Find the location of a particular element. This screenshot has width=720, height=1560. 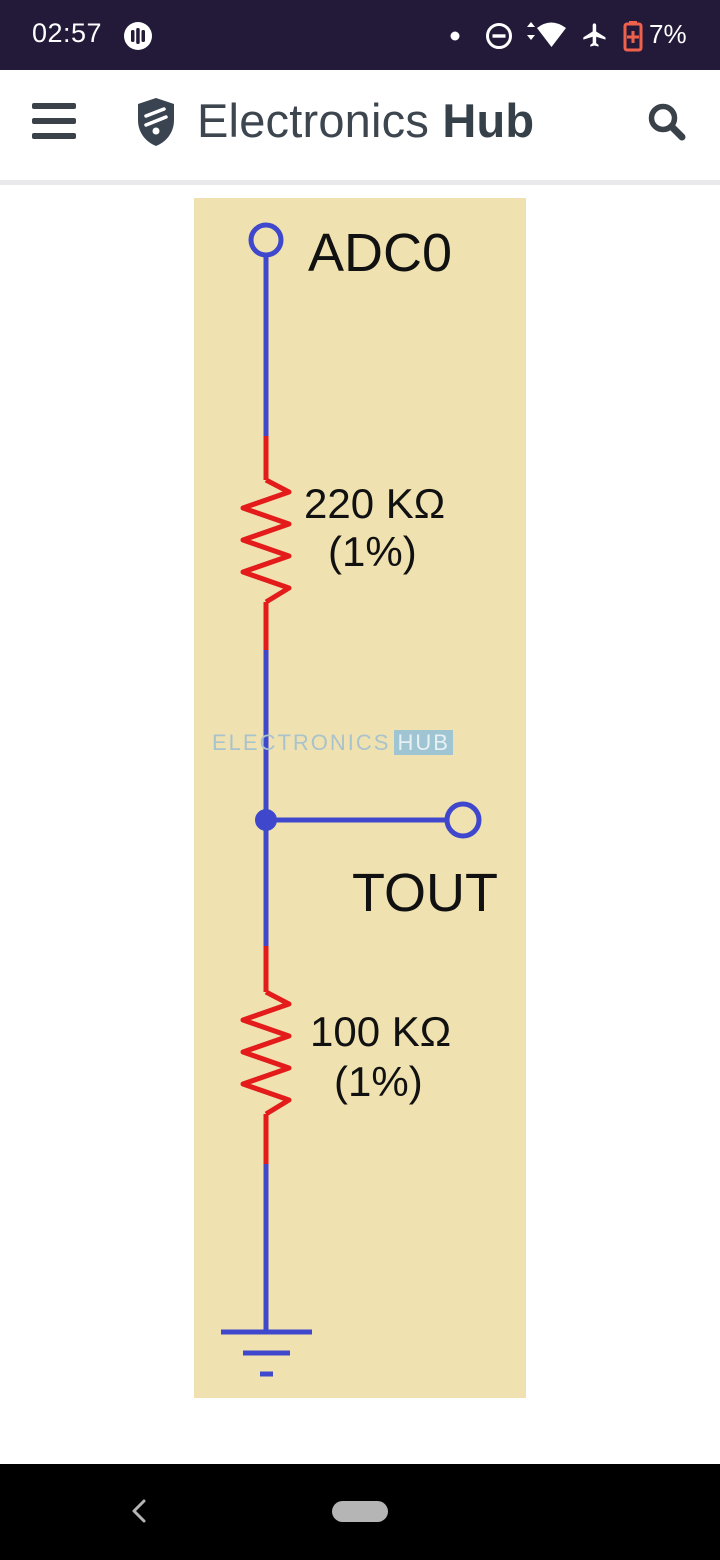

adc0-terminal is located at coordinates (266, 240).